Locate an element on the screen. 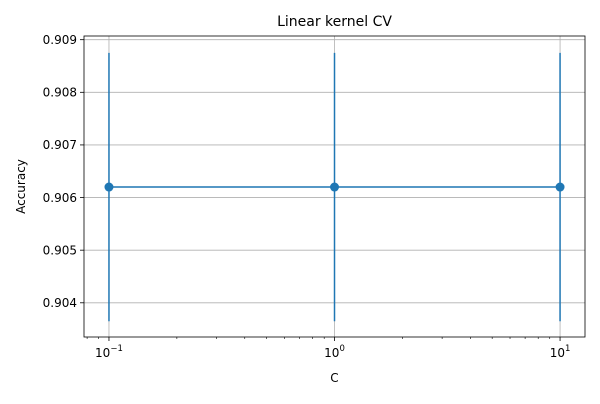  x-axis-ticks: 10⁻¹ 10⁰ 10¹ is located at coordinates (328, 348).